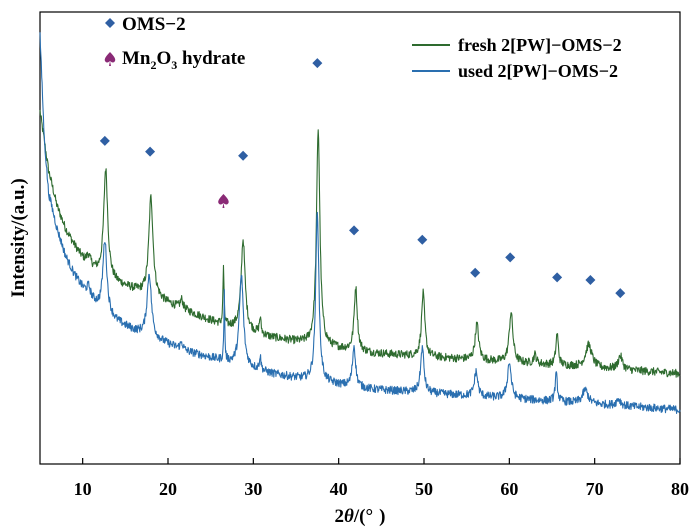 The width and height of the screenshot is (700, 528). Describe the element at coordinates (509, 489) in the screenshot. I see `x-tick-label: 60` at that location.